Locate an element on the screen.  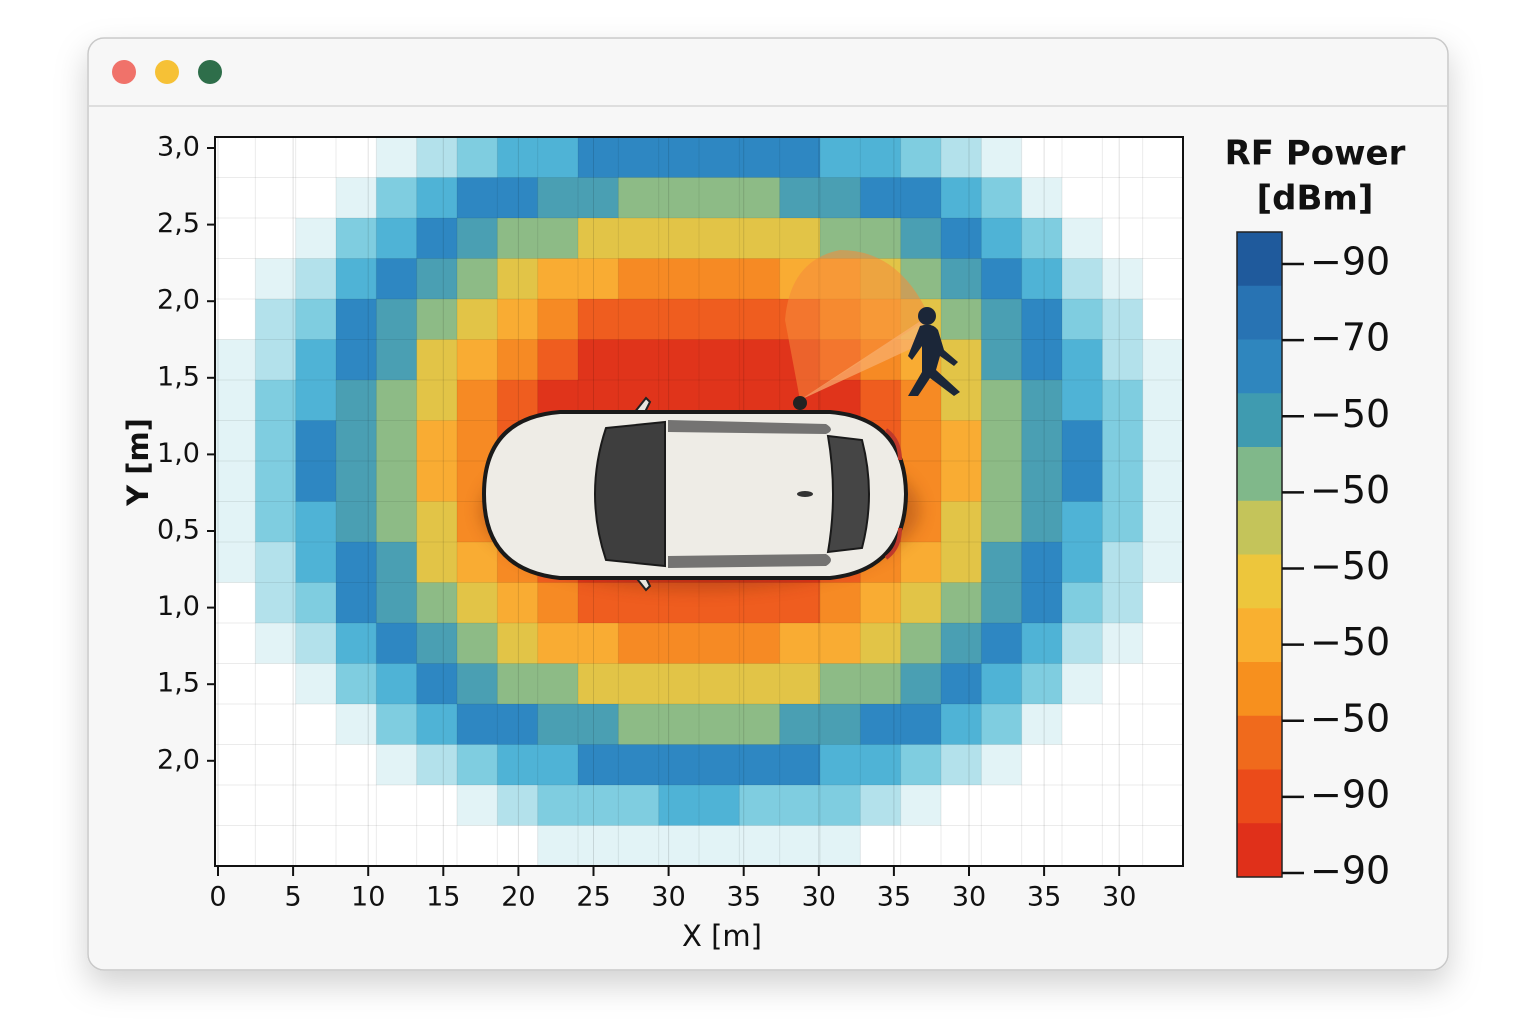
minimize-button is located at coordinates (167, 72).